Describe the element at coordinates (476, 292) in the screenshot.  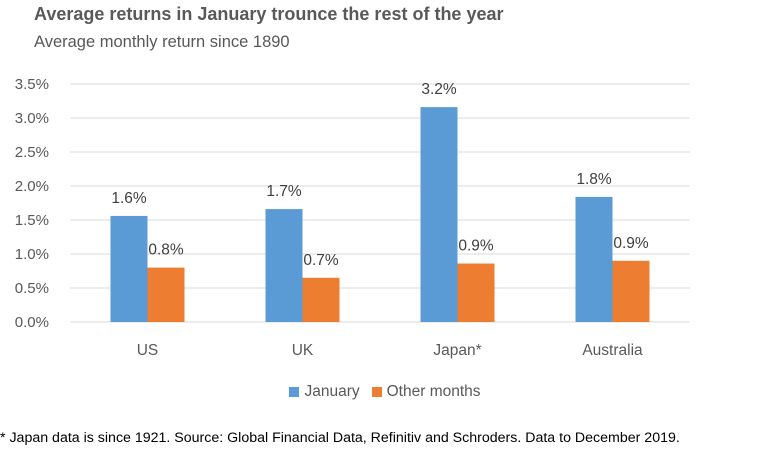
I see `bar-other-months-japan` at that location.